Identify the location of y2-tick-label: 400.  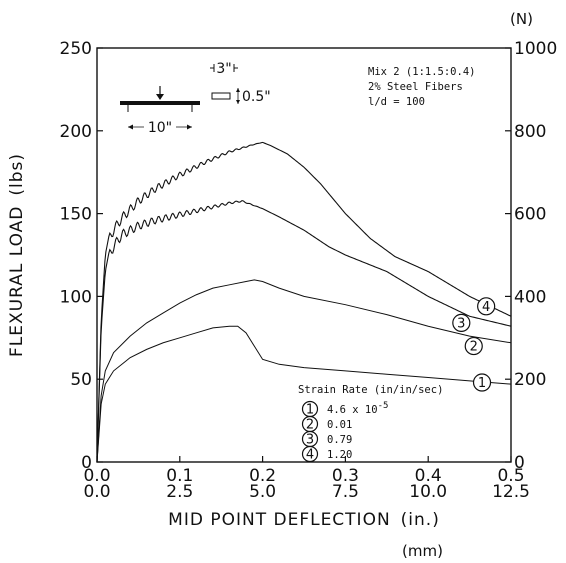
(530, 297).